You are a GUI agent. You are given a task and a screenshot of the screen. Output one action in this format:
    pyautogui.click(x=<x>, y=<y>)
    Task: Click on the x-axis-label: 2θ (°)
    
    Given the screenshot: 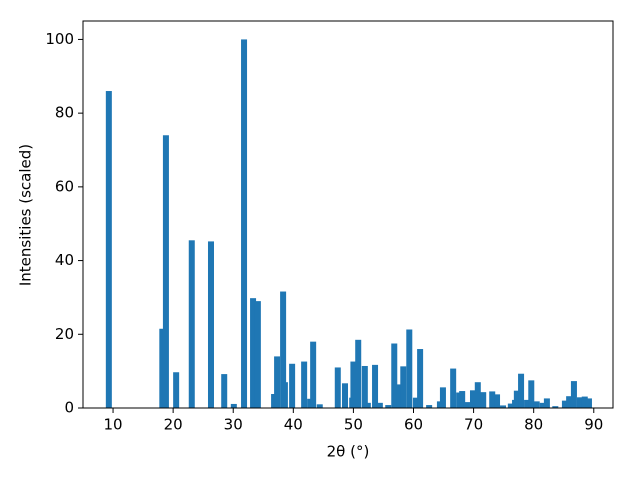 What is the action you would take?
    pyautogui.click(x=348, y=452)
    